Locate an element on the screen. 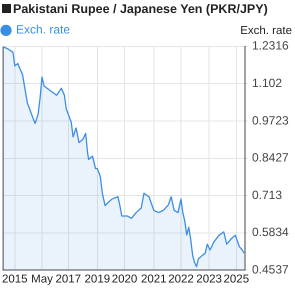 This screenshot has height=288, width=295. y-axis-title: Exch. rate is located at coordinates (266, 31).